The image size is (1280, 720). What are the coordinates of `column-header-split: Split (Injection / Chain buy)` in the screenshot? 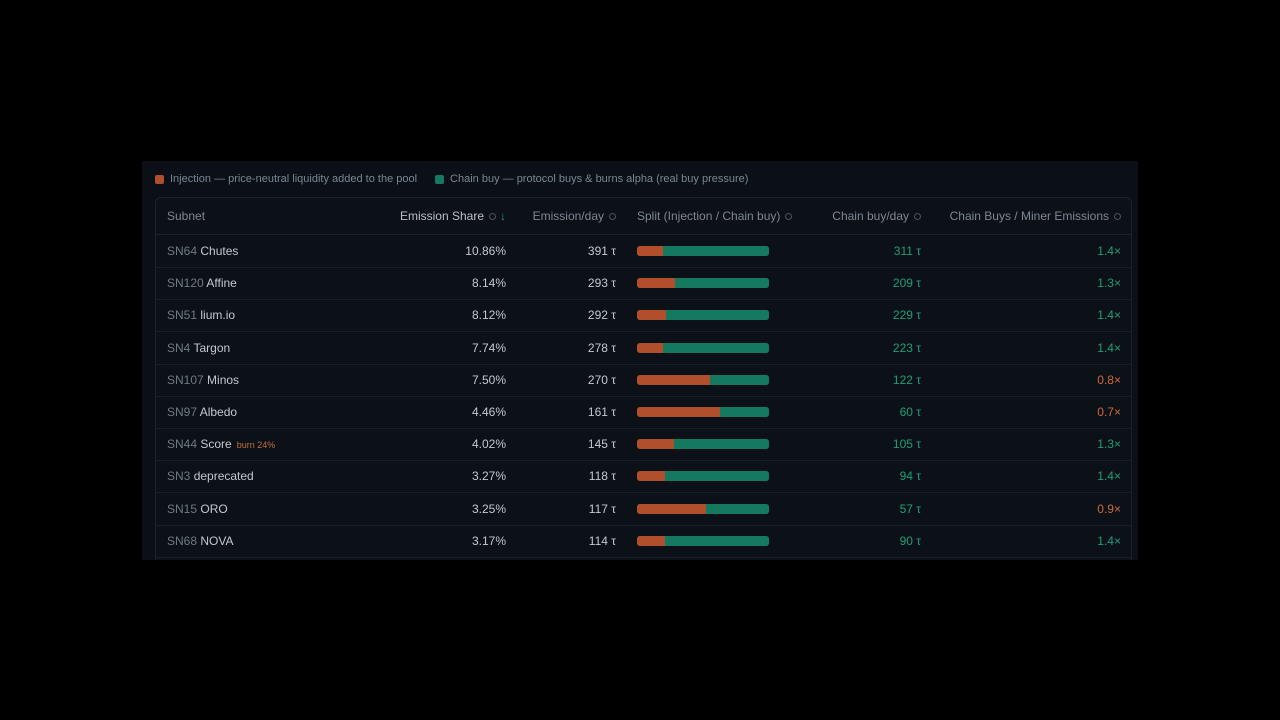 It's located at (715, 216).